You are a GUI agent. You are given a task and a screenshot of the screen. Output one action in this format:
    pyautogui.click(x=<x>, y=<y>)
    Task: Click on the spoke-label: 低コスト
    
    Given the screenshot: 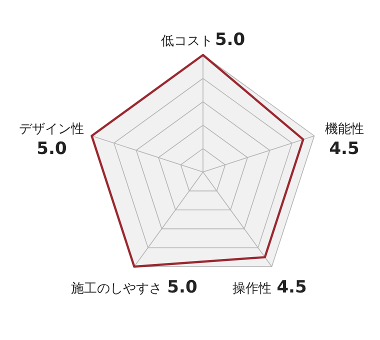 What is the action you would take?
    pyautogui.click(x=186, y=41)
    